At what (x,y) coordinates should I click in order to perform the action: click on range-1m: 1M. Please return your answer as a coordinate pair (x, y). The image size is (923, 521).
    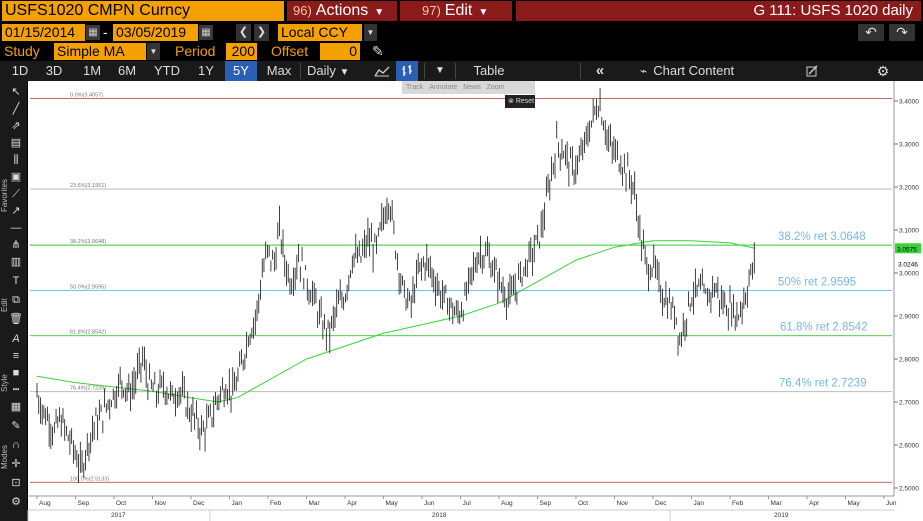
    Looking at the image, I should click on (92, 70).